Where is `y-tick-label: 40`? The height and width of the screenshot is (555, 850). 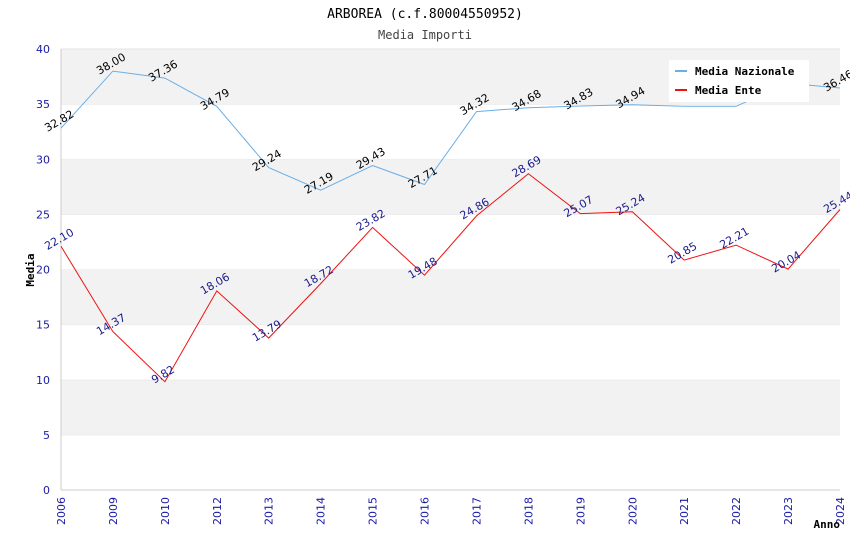 y-tick-label: 40 is located at coordinates (43, 49).